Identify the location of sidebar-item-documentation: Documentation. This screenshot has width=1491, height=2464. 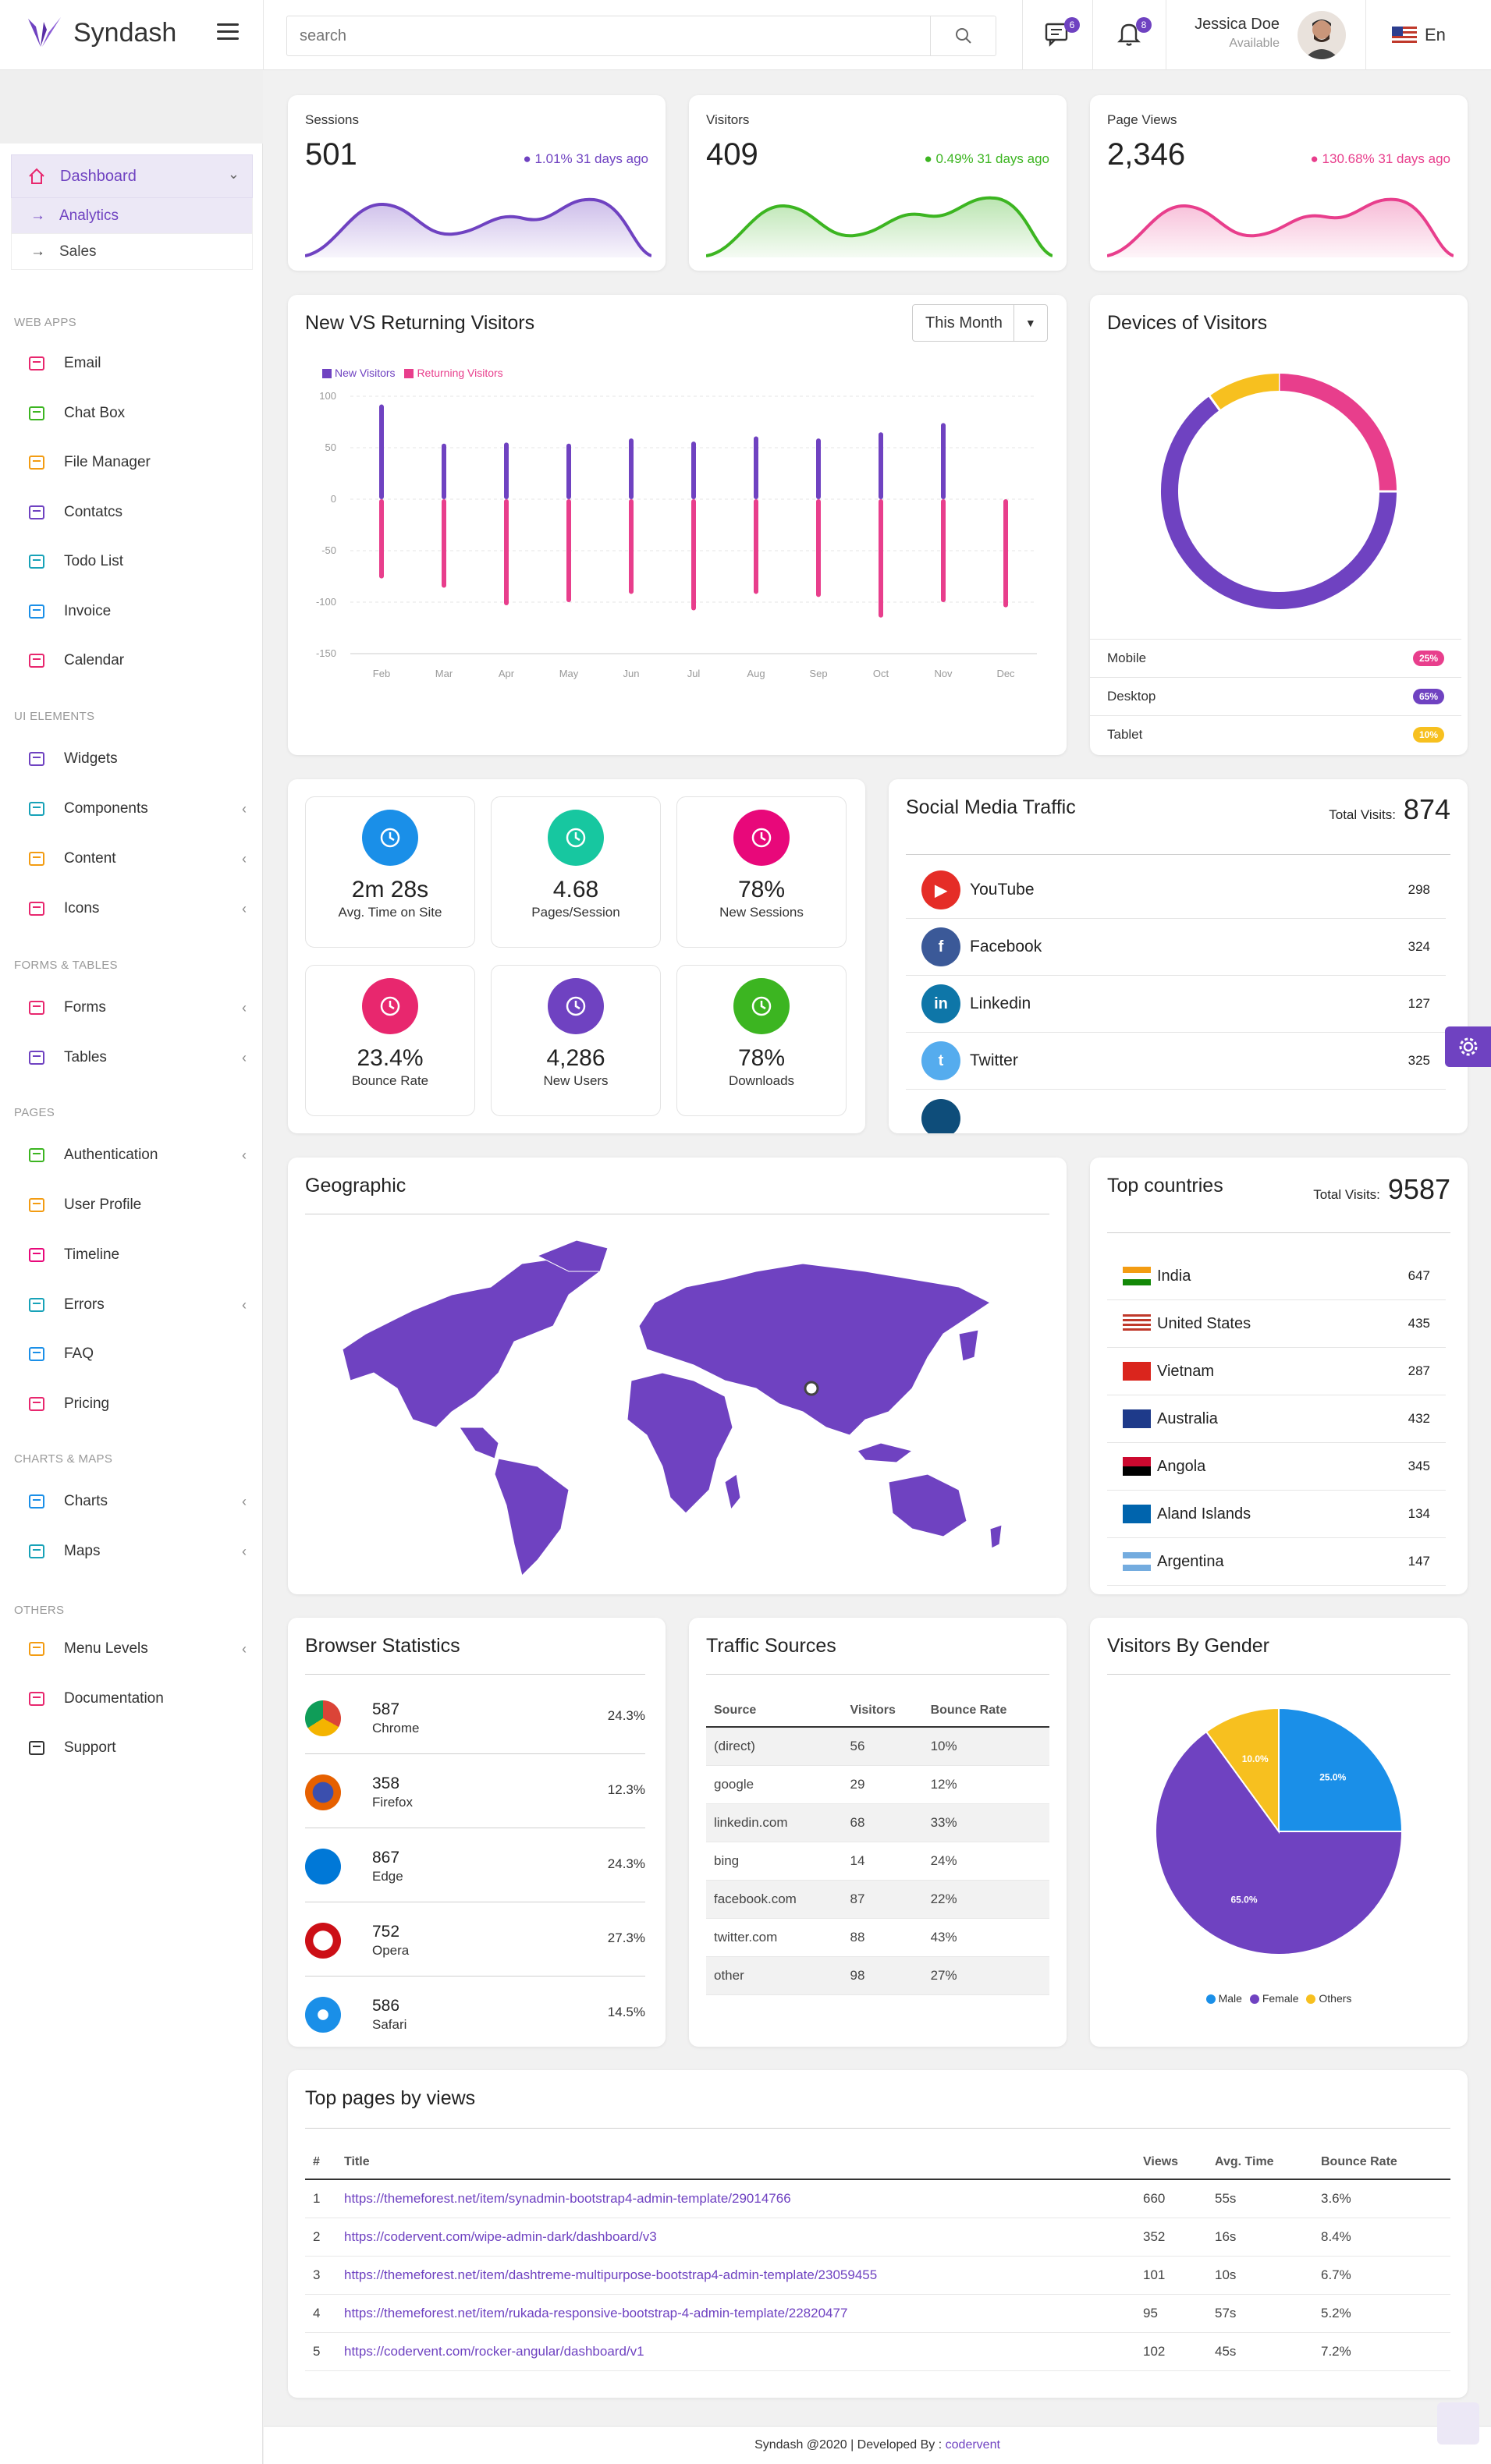
(140, 1698).